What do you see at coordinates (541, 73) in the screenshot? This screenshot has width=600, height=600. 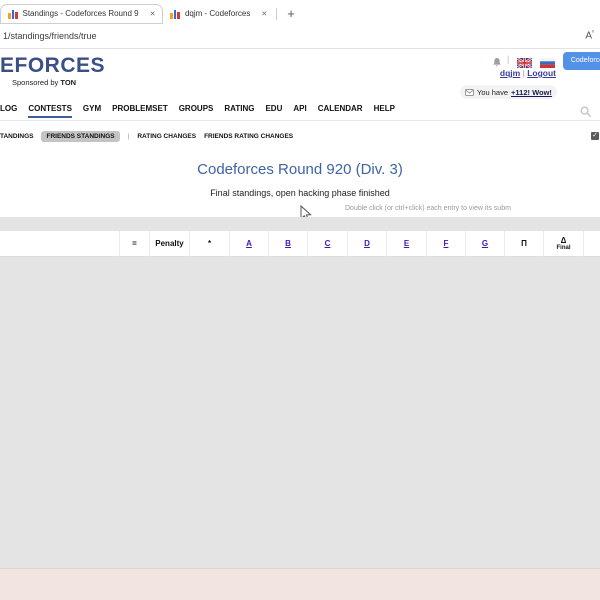 I see `logout-link: Logout` at bounding box center [541, 73].